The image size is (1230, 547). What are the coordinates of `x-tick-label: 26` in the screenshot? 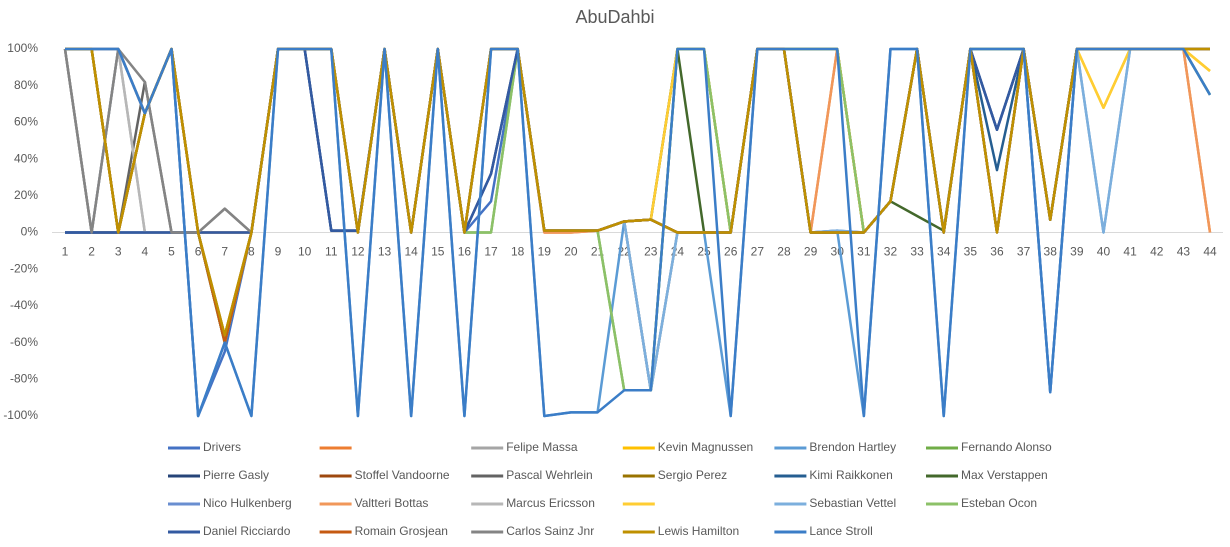 It's located at (731, 252).